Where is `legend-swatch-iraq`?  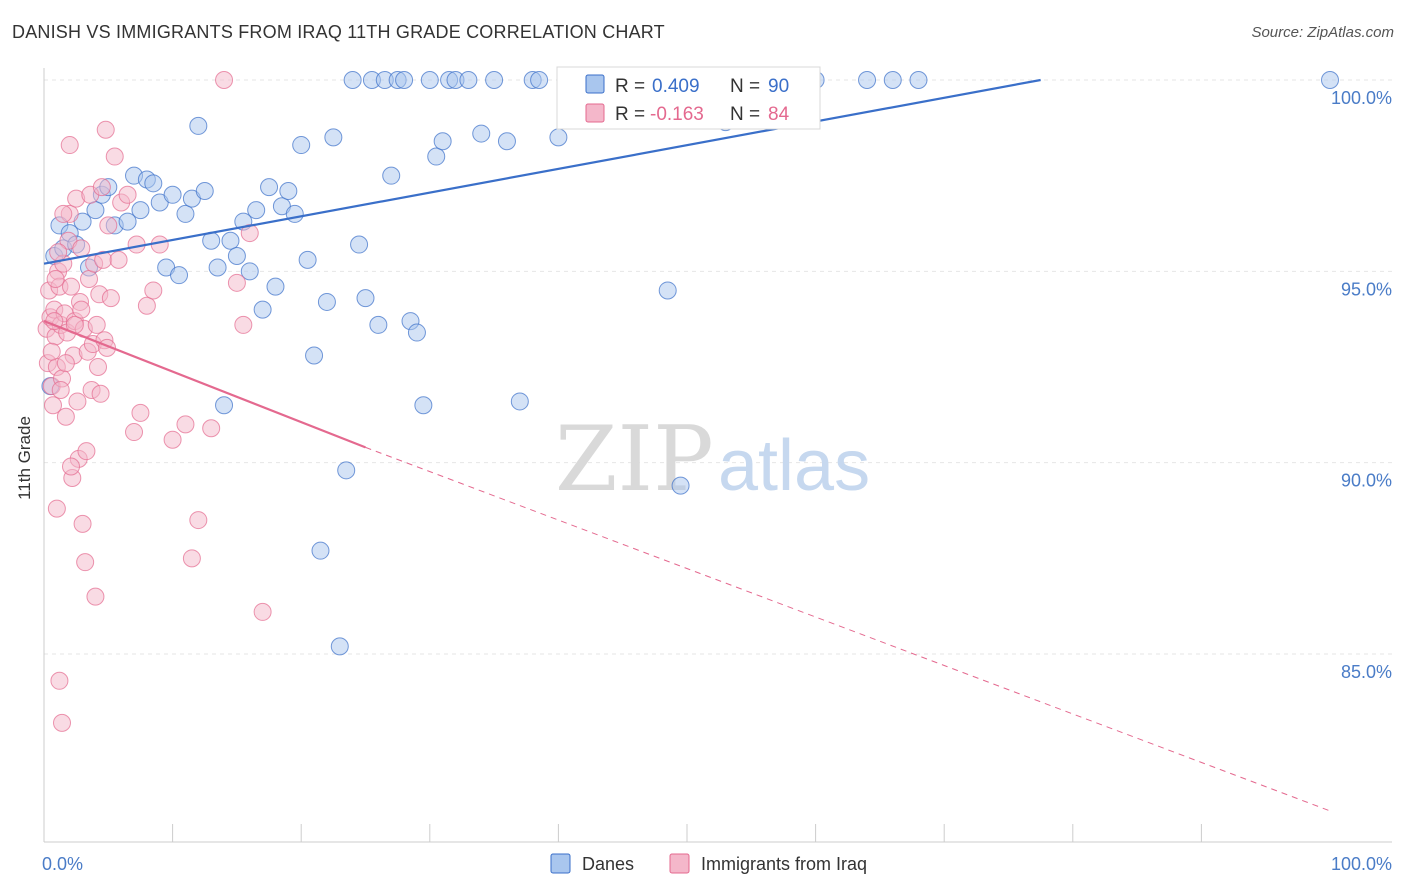
legend-swatch-iraq is located at coordinates (595, 113).